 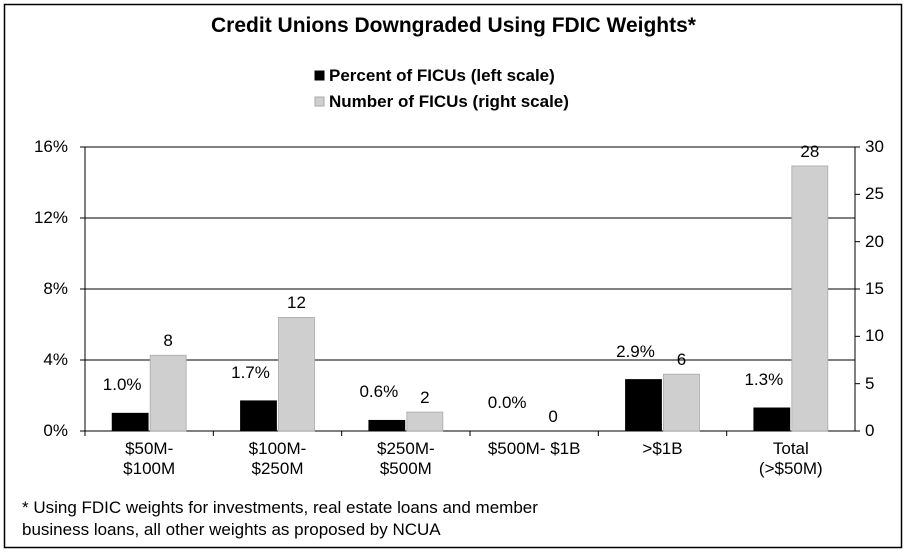 I want to click on data-label: 0, so click(x=553, y=416).